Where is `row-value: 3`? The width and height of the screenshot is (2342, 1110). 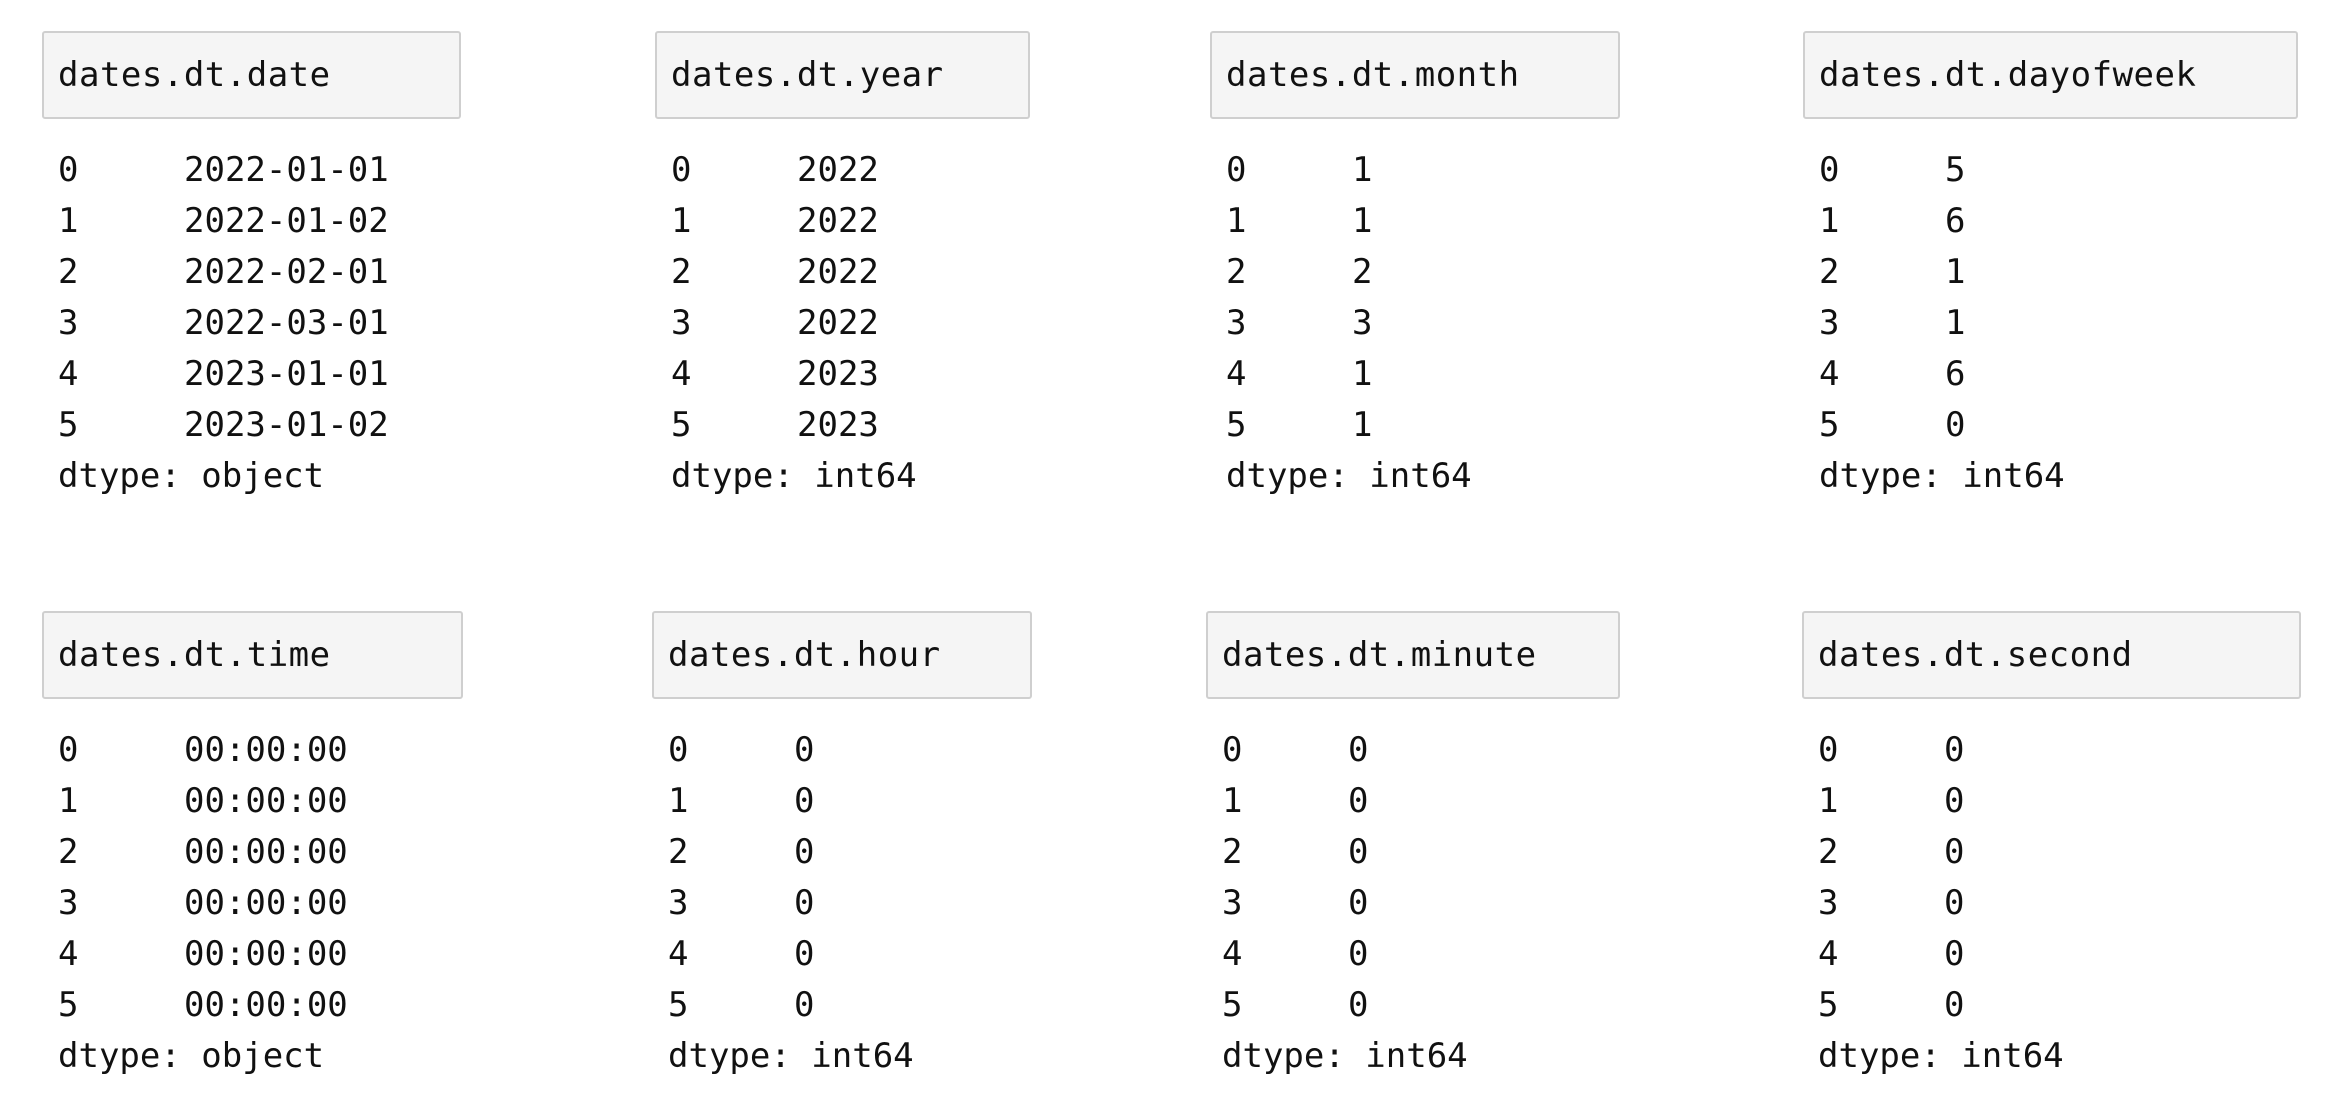
row-value: 3 is located at coordinates (1362, 323).